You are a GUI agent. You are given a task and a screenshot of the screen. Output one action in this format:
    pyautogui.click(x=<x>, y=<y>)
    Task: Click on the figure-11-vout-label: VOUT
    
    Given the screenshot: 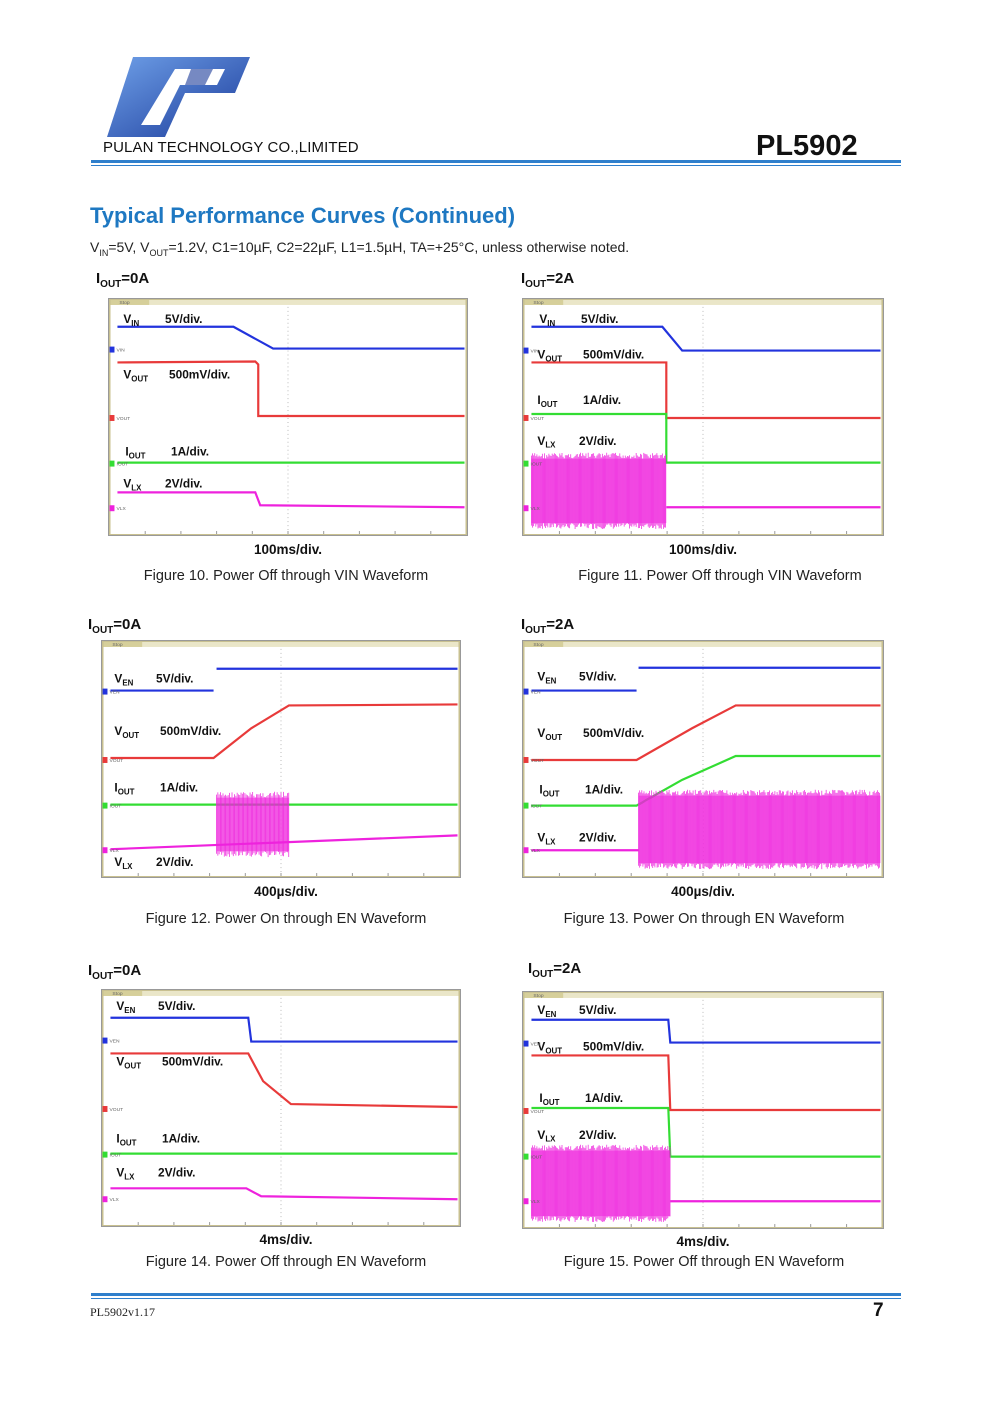 What is the action you would take?
    pyautogui.click(x=549, y=355)
    